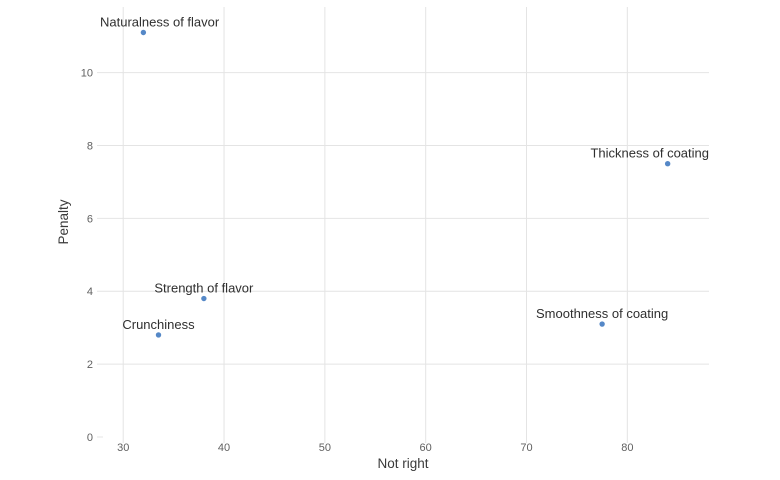 This screenshot has width=780, height=480. What do you see at coordinates (160, 22) in the screenshot?
I see `data-point-label: Naturalness of flavor` at bounding box center [160, 22].